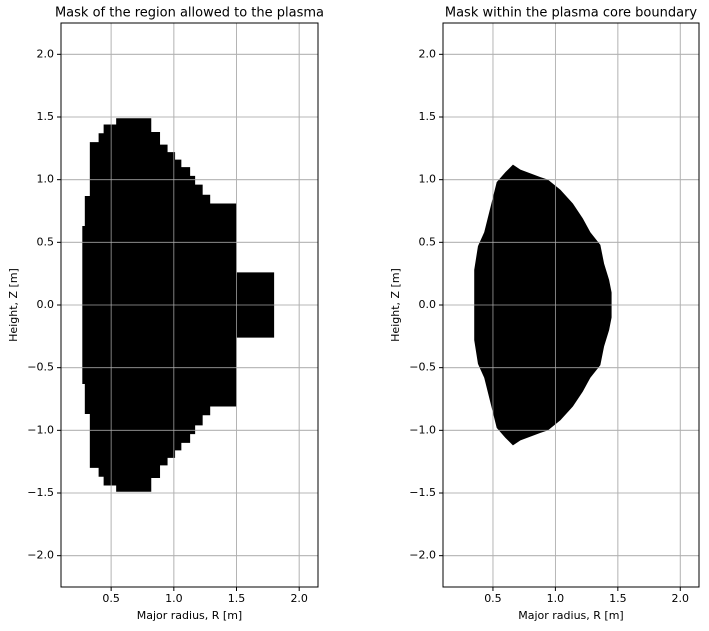 The width and height of the screenshot is (709, 631). I want to click on chart-title: Mask of the region allowed to the plasma, so click(189, 13).